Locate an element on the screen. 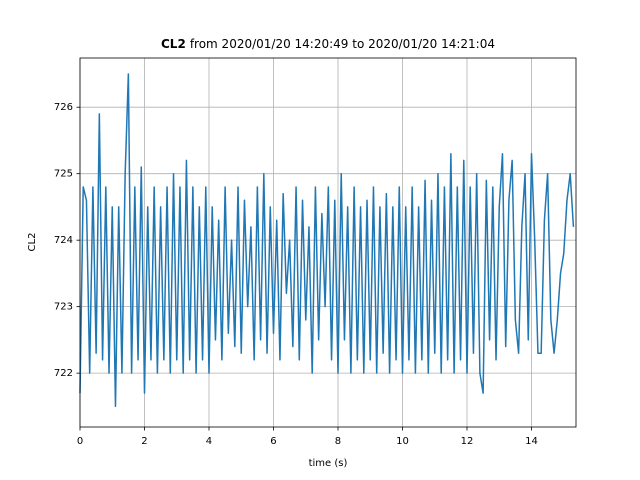 Image resolution: width=640 pixels, height=480 pixels. x-tick-label: 2 is located at coordinates (144, 441).